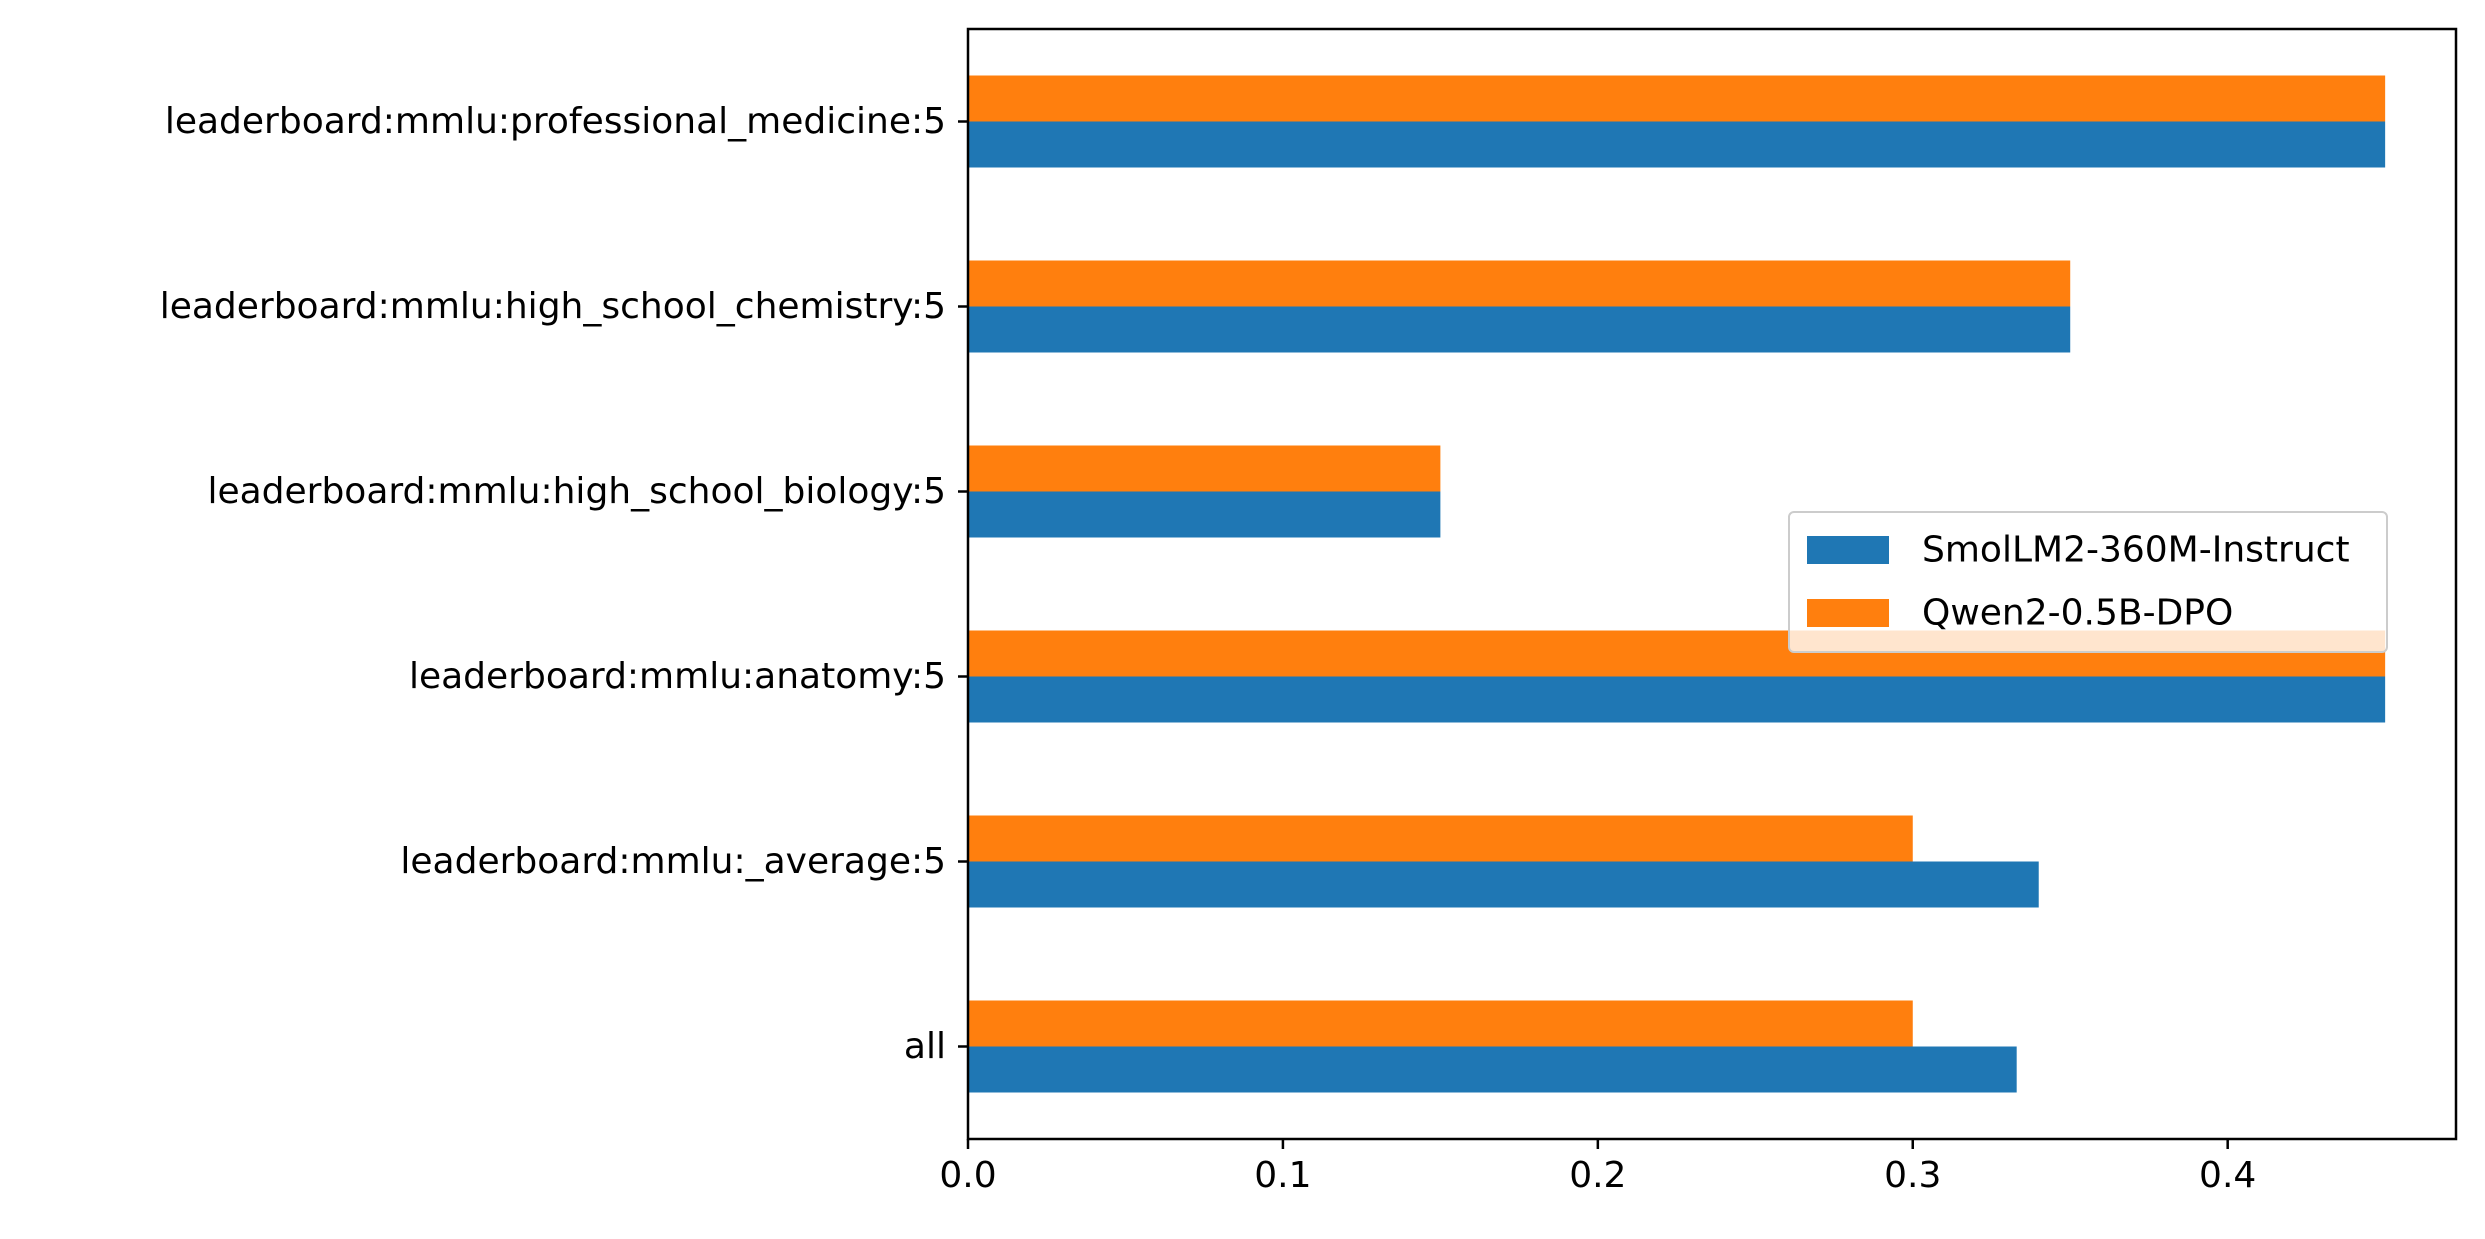 The height and width of the screenshot is (1239, 2485). I want to click on y-tick-label: all, so click(925, 1046).